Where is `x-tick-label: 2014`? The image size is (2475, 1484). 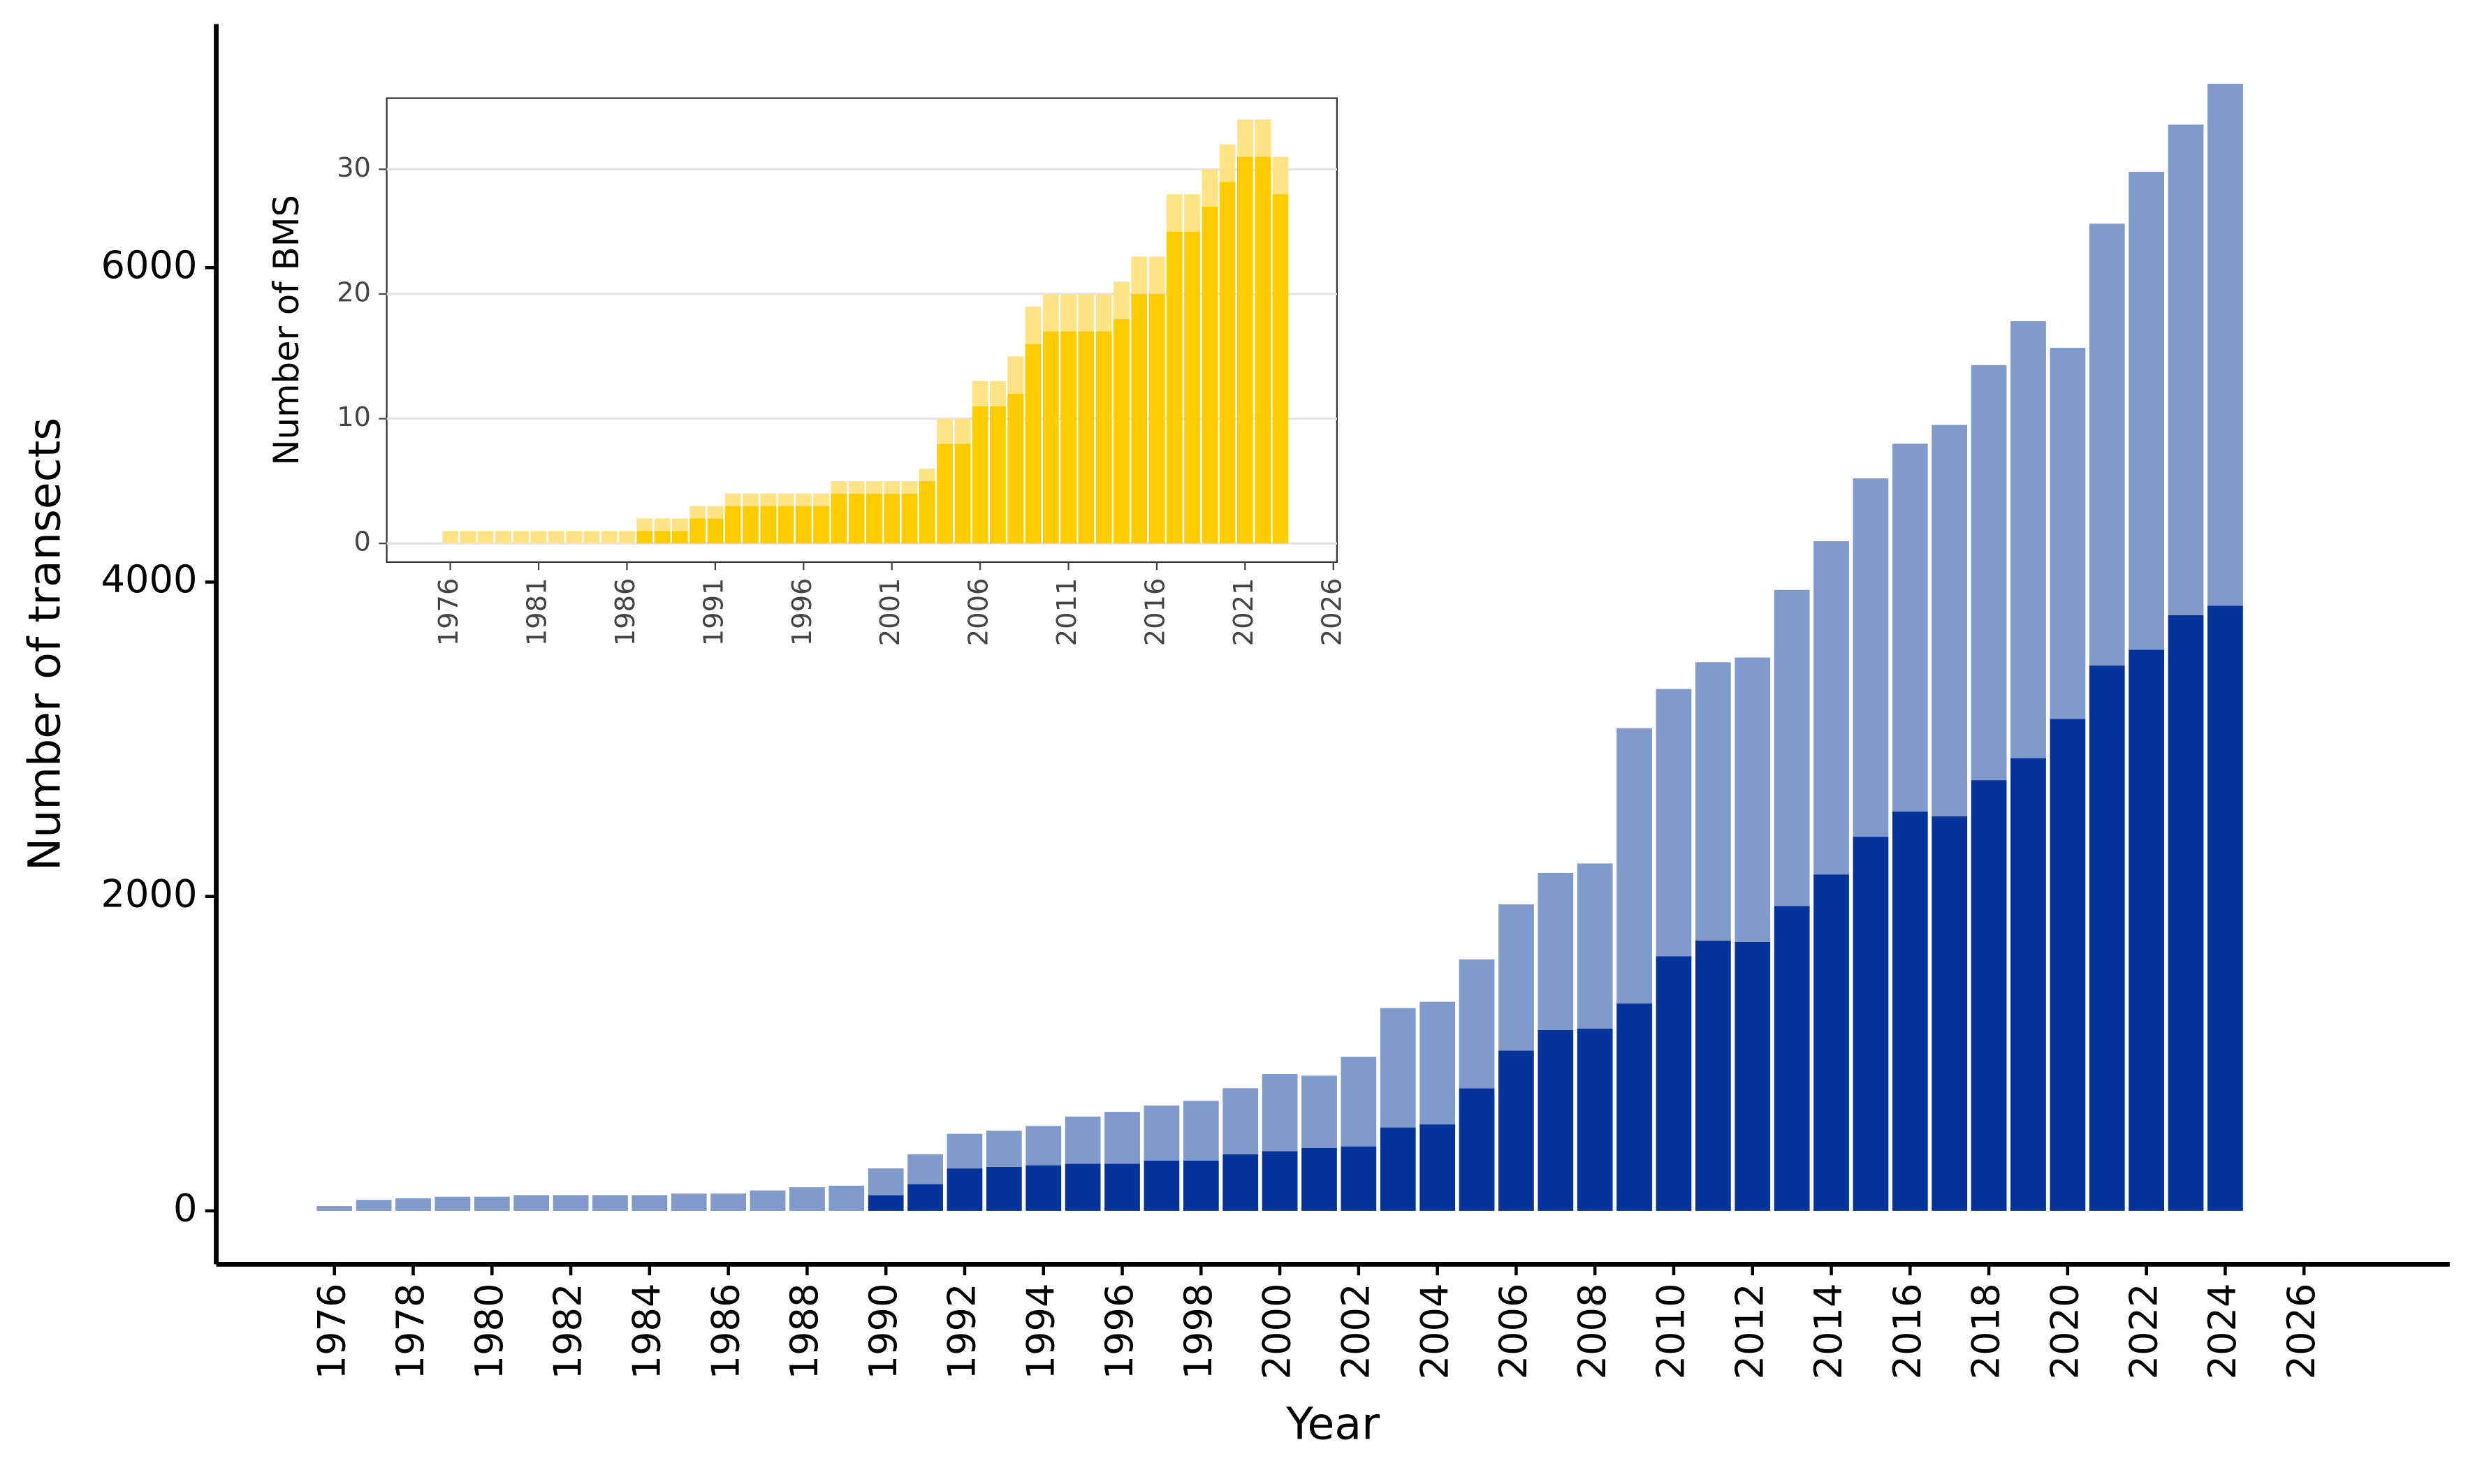
x-tick-label: 2014 is located at coordinates (1828, 1332).